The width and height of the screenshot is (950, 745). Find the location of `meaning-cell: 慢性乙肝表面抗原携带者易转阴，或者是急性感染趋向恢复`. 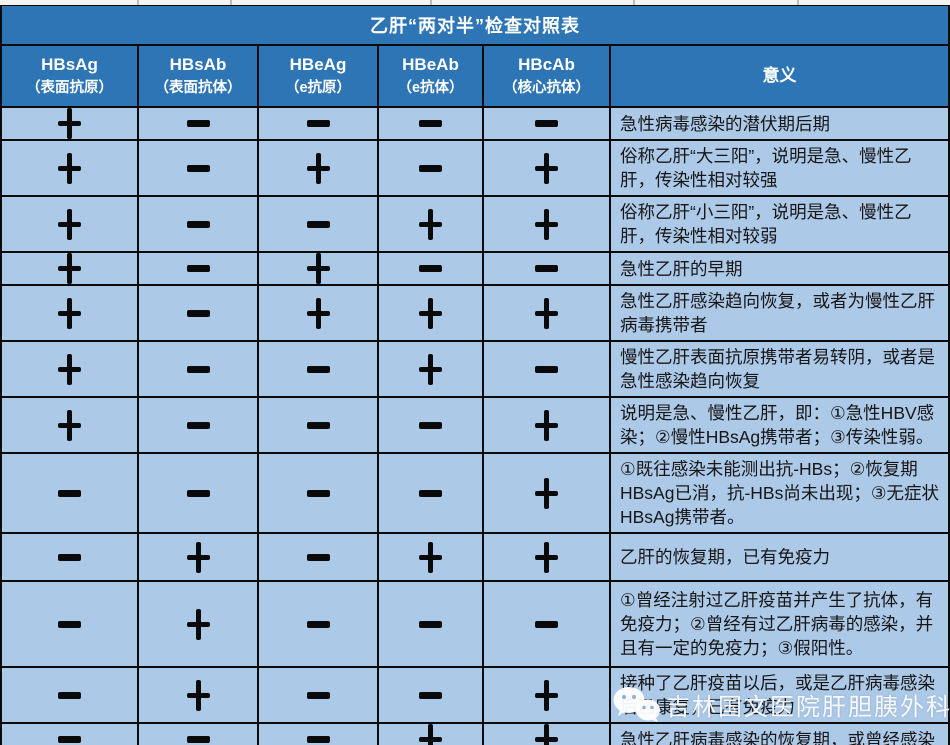

meaning-cell: 慢性乙肝表面抗原携带者易转阴，或者是急性感染趋向恢复 is located at coordinates (778, 369).